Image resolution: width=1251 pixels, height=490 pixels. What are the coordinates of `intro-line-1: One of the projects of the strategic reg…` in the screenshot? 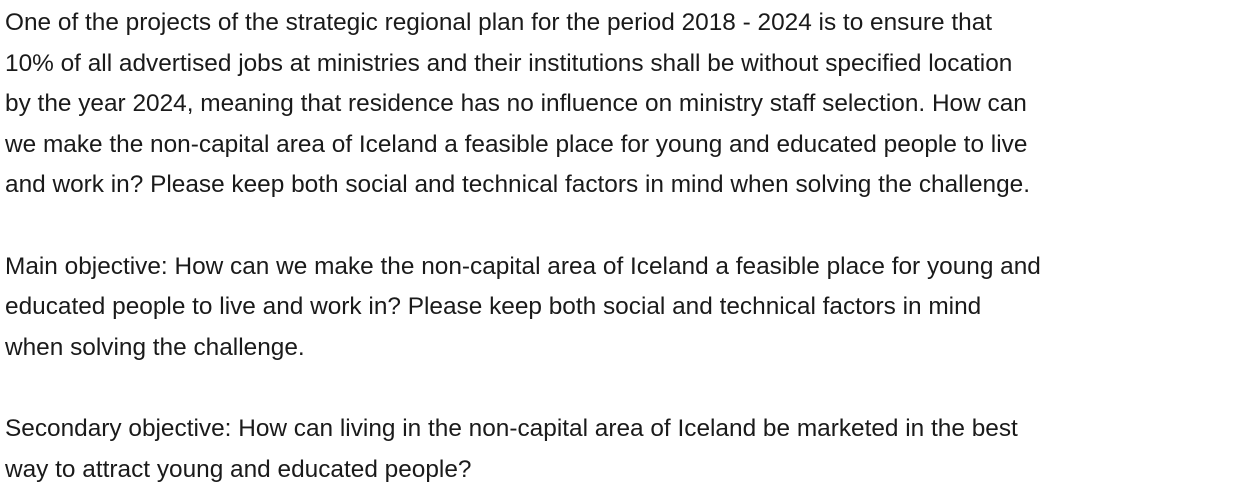 It's located at (499, 22).